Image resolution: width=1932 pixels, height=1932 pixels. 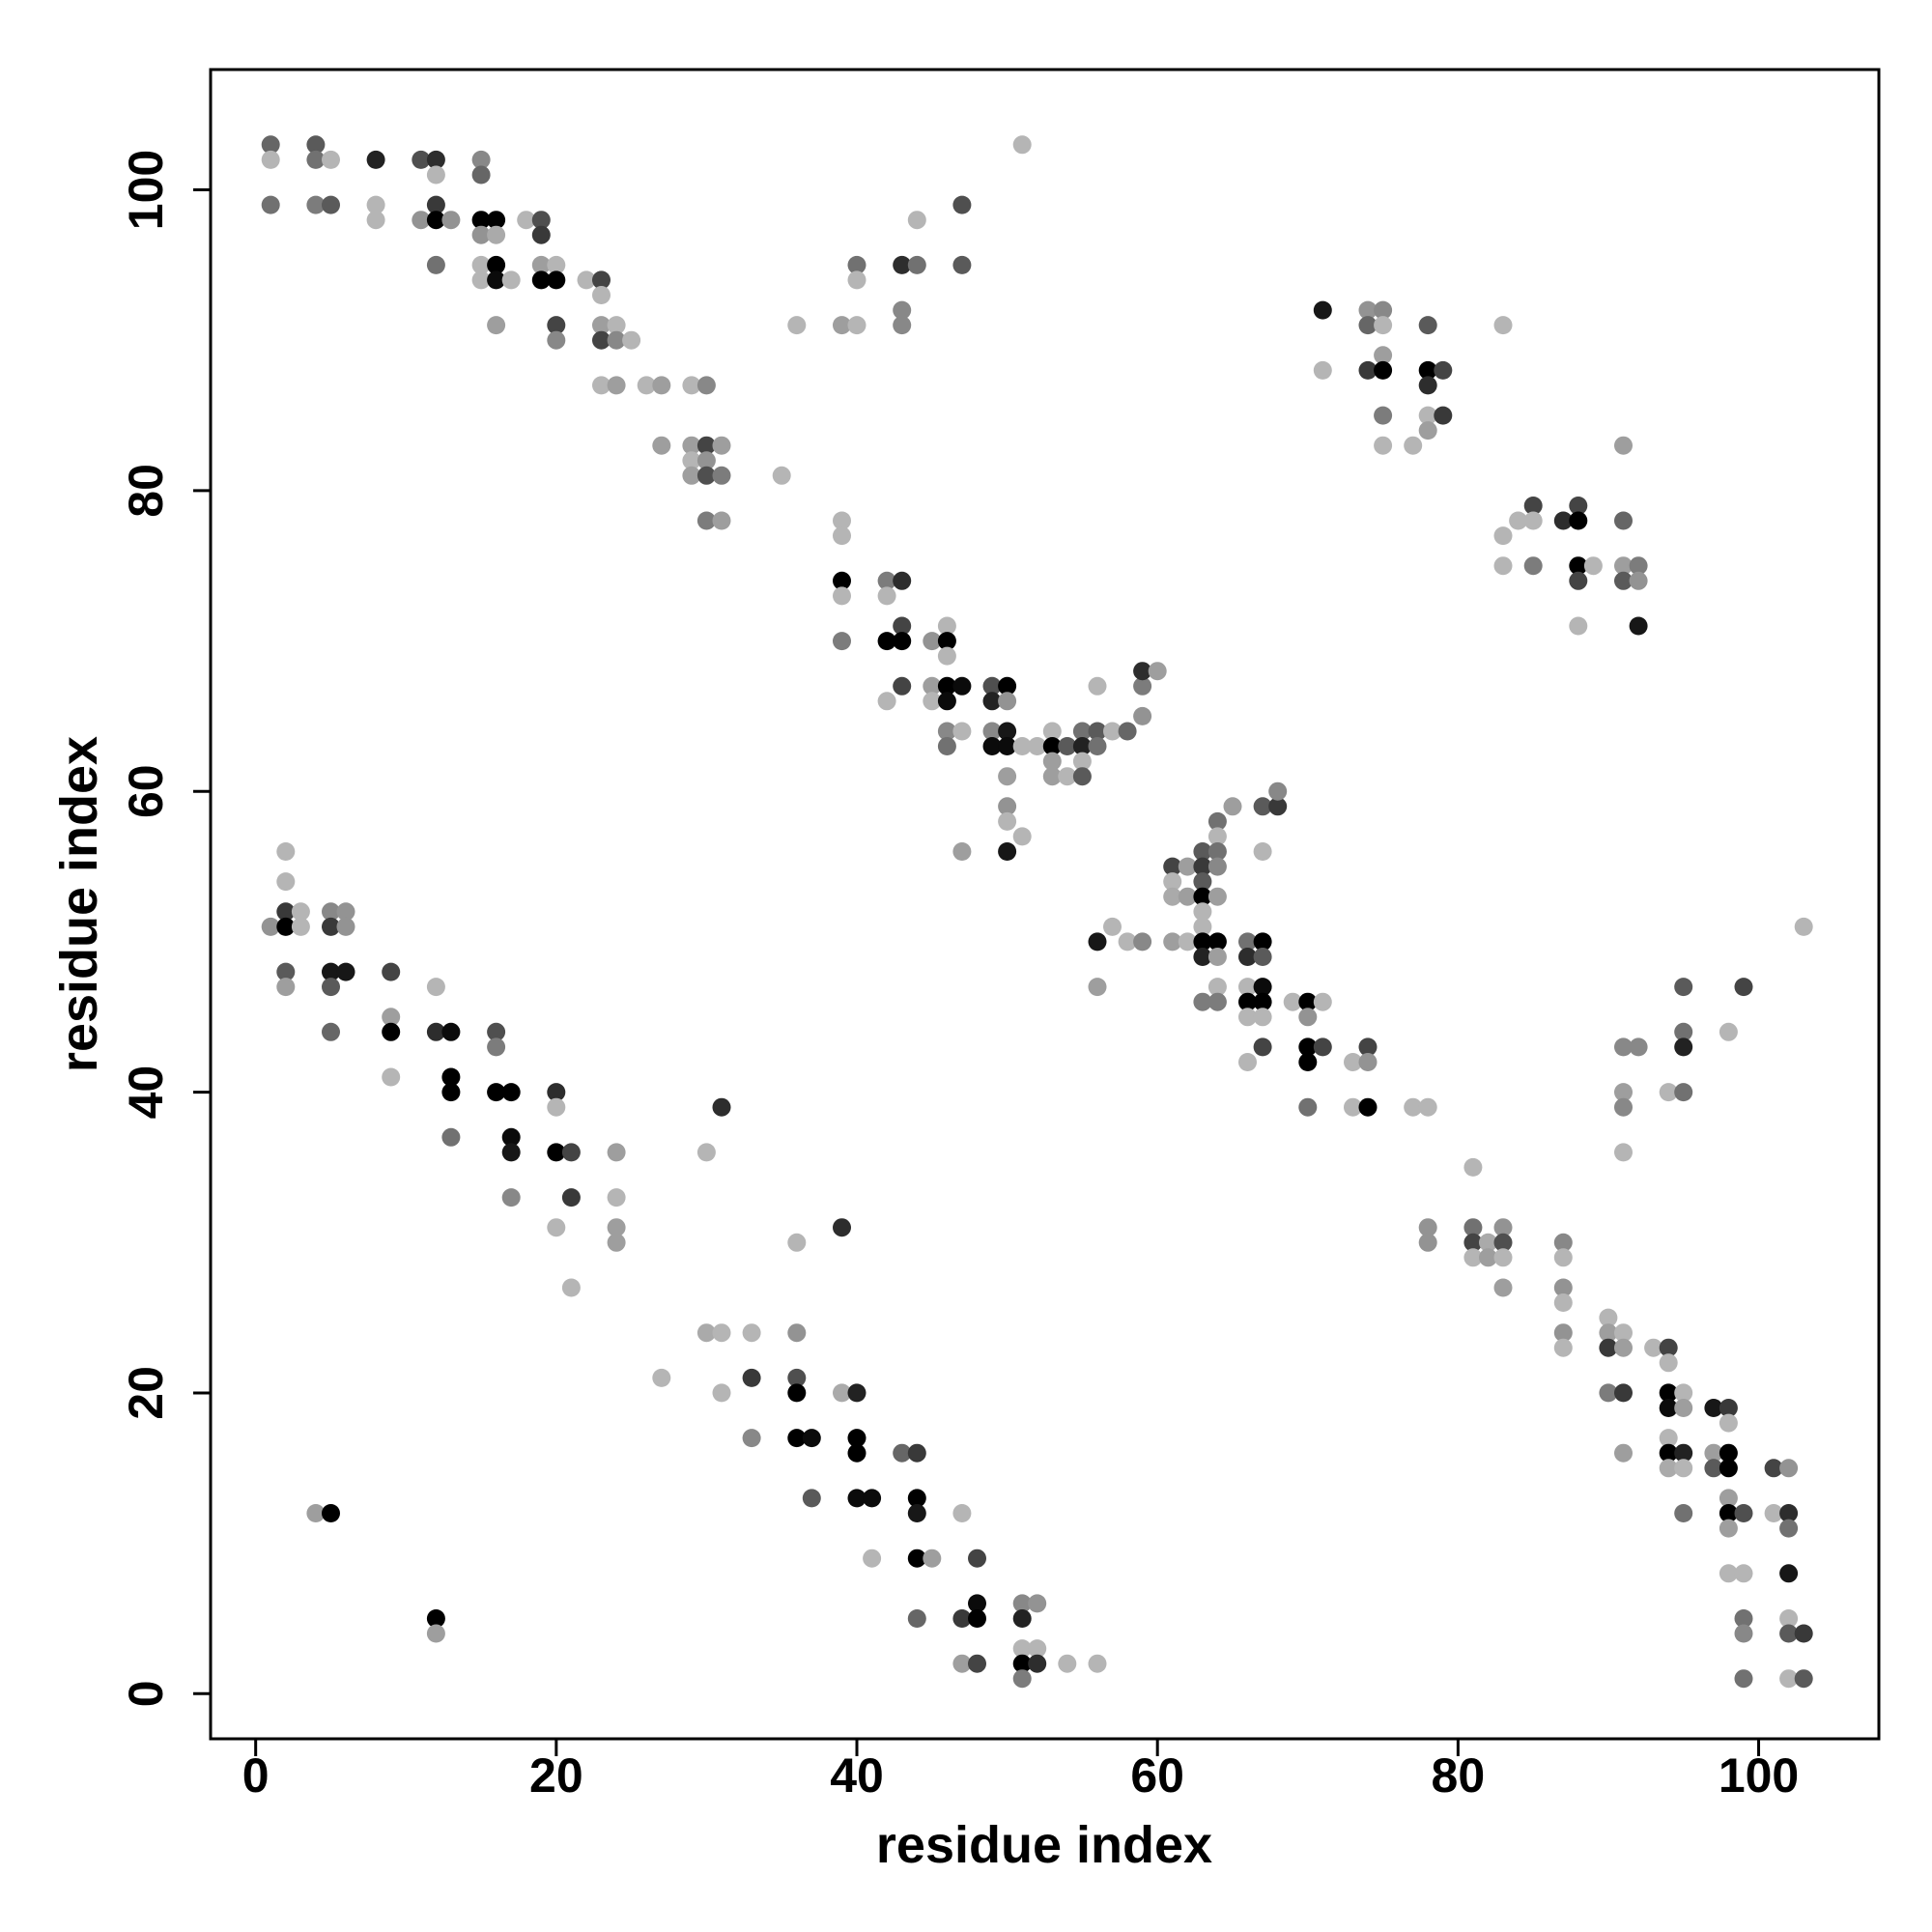 What do you see at coordinates (165, 928) in the screenshot?
I see `y-axis-ticks: 0 20 40 60 80 100` at bounding box center [165, 928].